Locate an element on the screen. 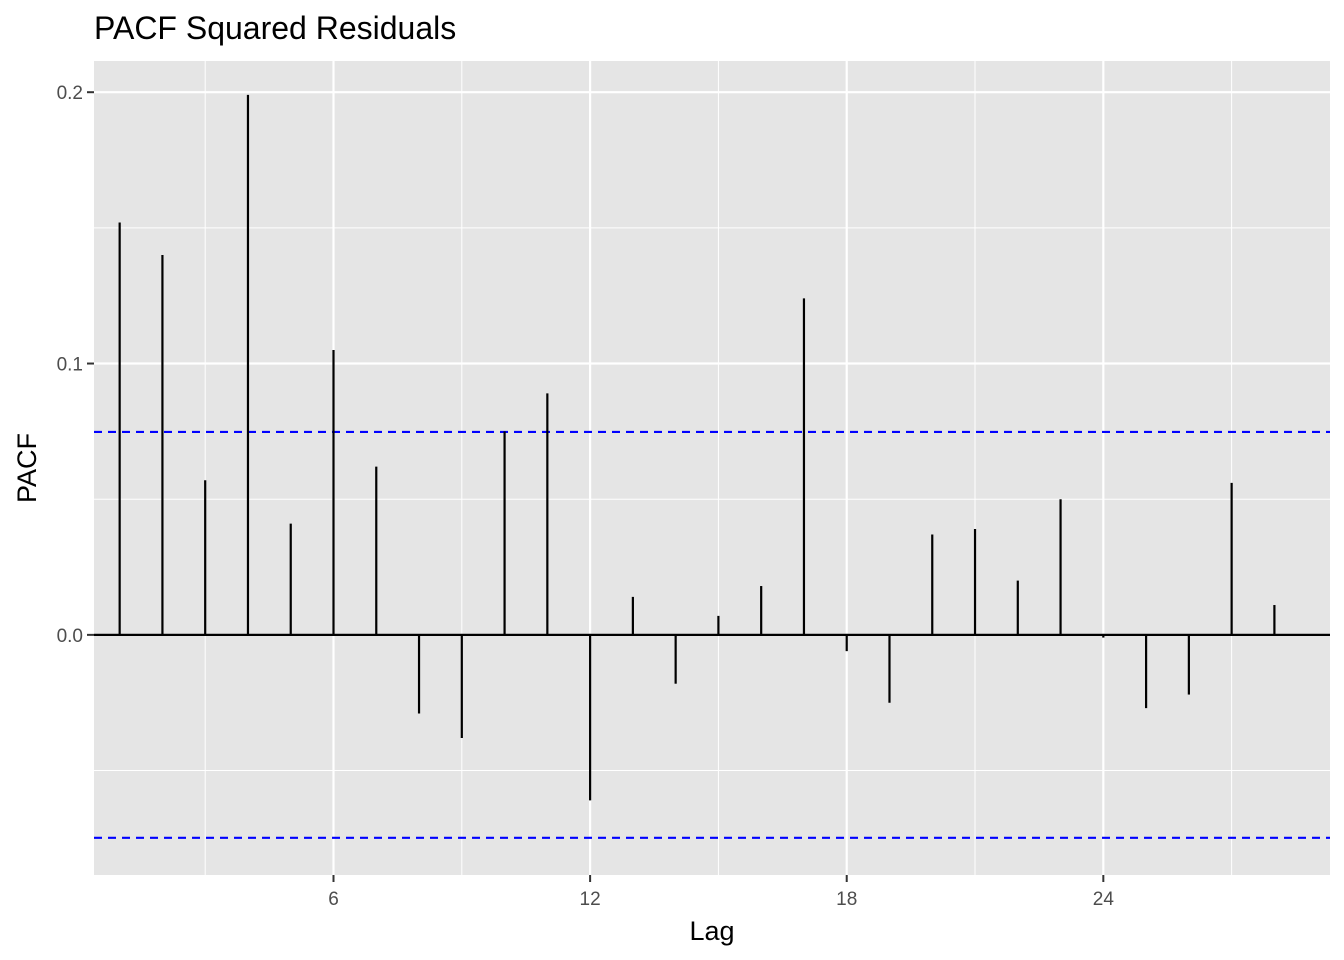 Image resolution: width=1344 pixels, height=960 pixels. x-tick-label: 12 is located at coordinates (590, 899).